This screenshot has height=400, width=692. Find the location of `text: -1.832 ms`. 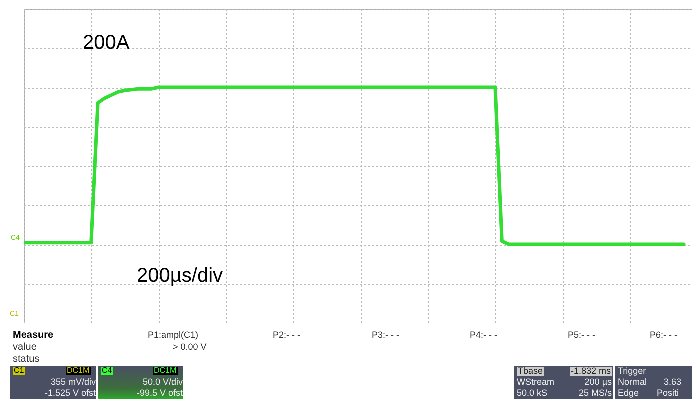

text: -1.832 ms is located at coordinates (591, 371).